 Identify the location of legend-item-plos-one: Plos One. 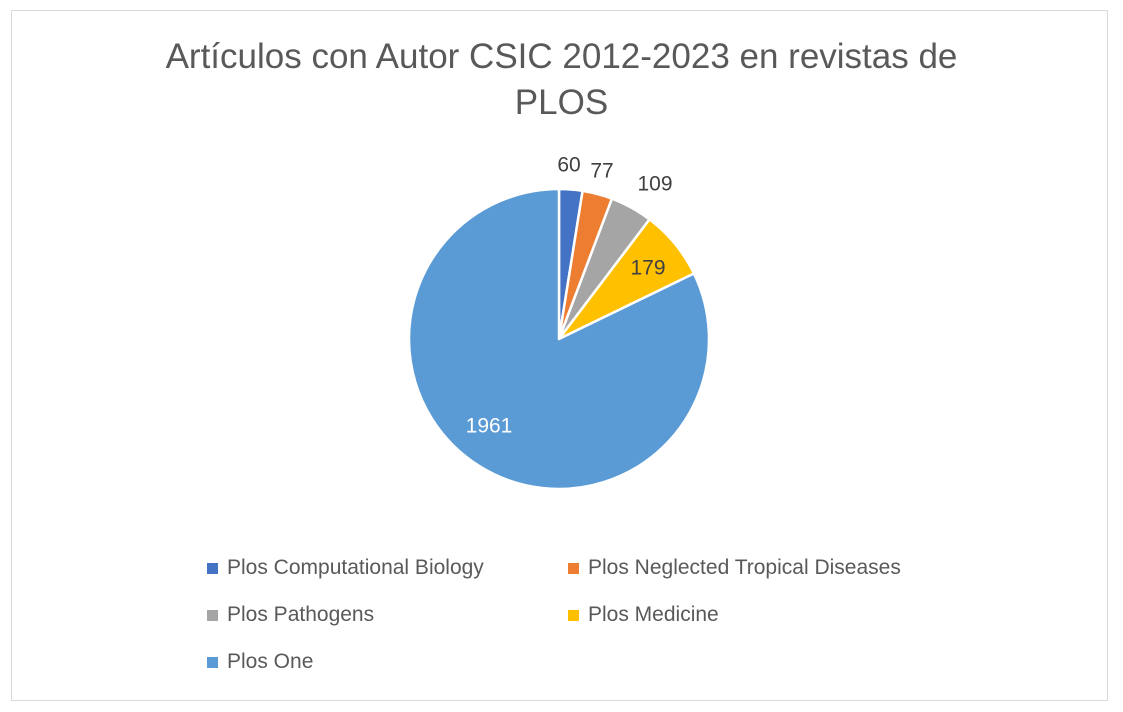
(260, 662).